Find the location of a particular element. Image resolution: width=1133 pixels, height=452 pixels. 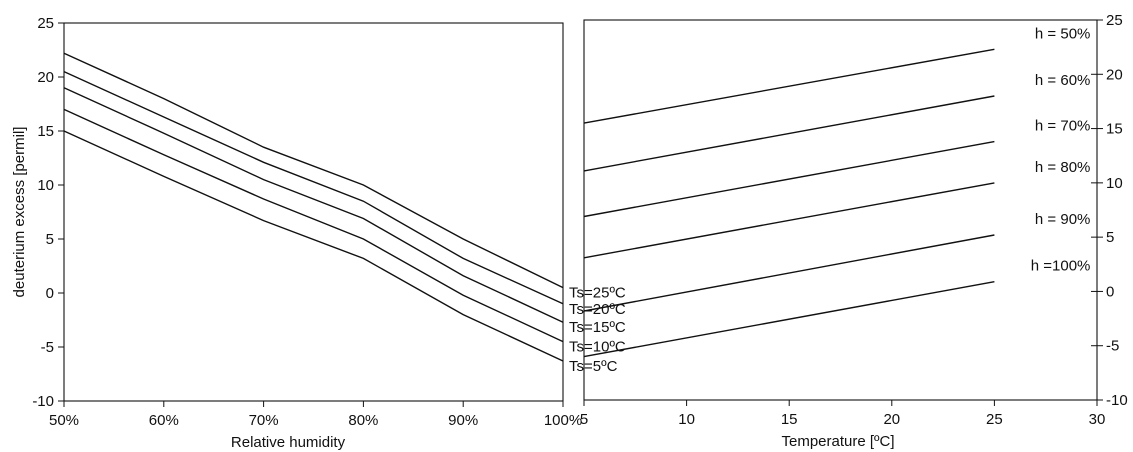

humidity-x-tick-label: 50% is located at coordinates (64, 420).